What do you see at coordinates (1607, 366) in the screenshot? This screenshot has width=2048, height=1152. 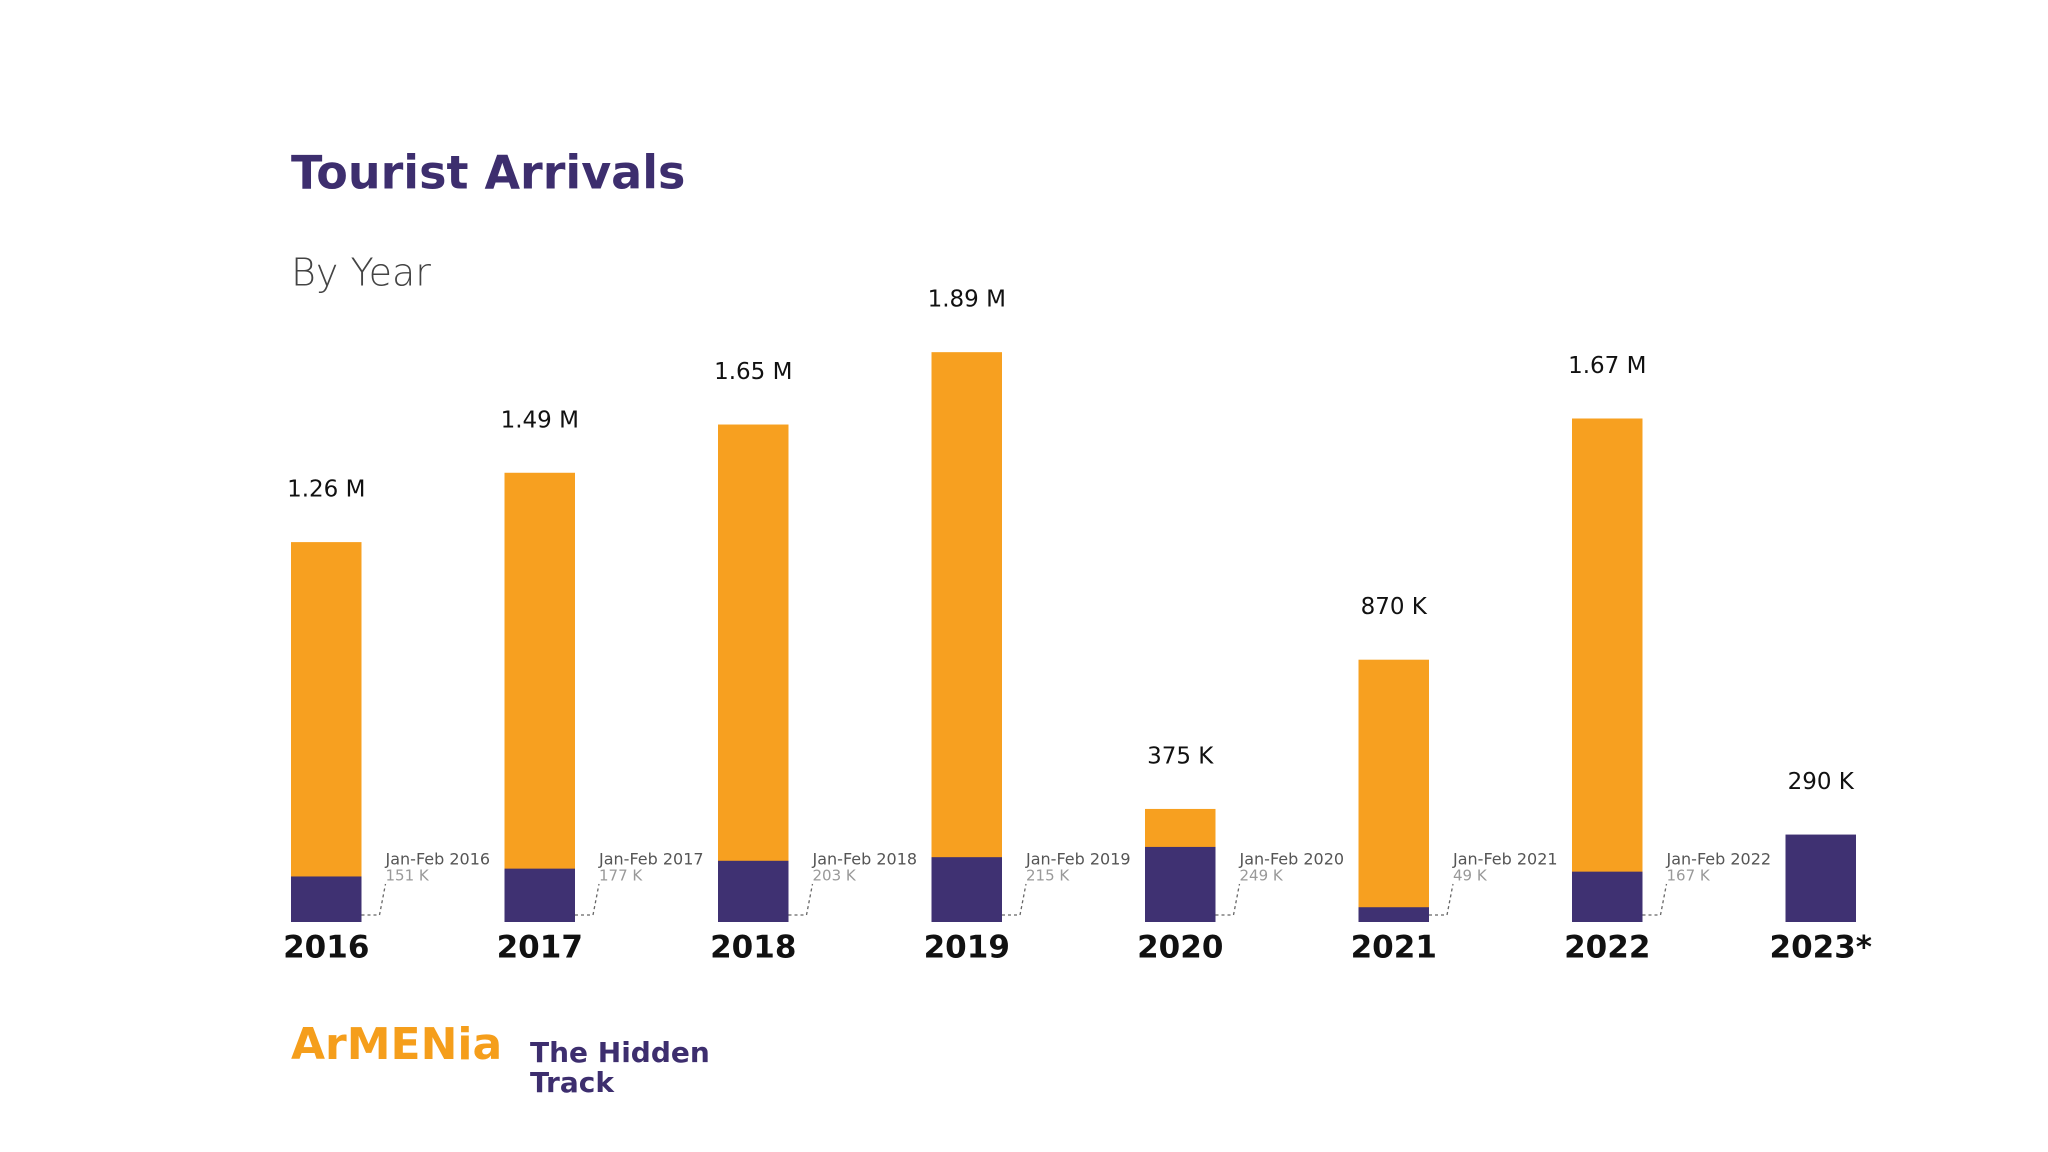 I see `value-label: 1.67 M` at bounding box center [1607, 366].